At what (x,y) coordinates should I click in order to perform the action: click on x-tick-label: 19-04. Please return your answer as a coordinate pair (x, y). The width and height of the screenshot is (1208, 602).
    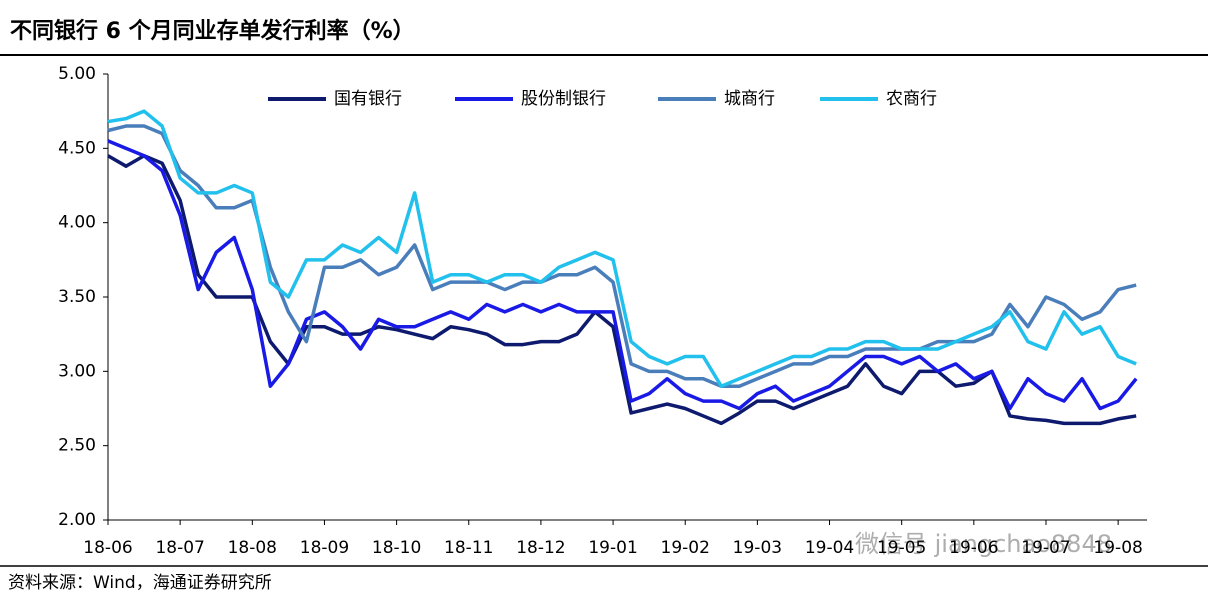
    Looking at the image, I should click on (829, 548).